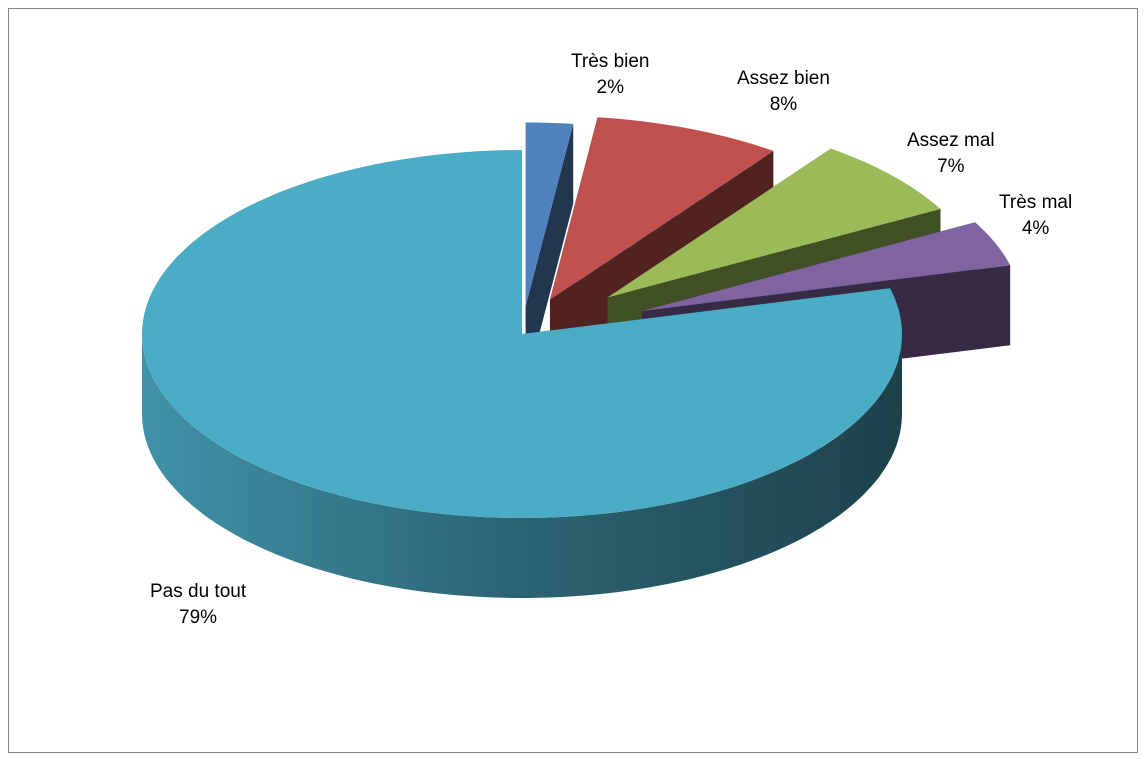  What do you see at coordinates (951, 140) in the screenshot?
I see `slice-category-label: Assez mal` at bounding box center [951, 140].